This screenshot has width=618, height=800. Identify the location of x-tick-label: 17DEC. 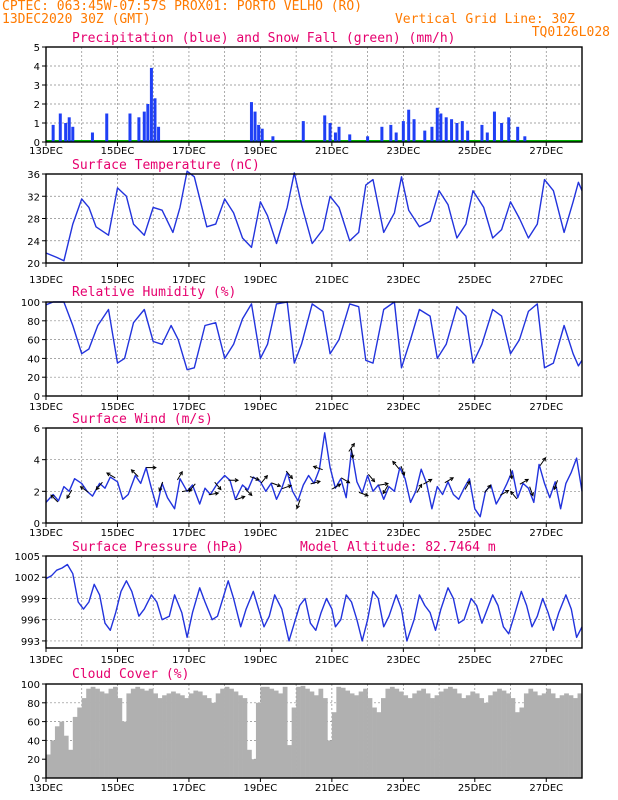
(189, 407).